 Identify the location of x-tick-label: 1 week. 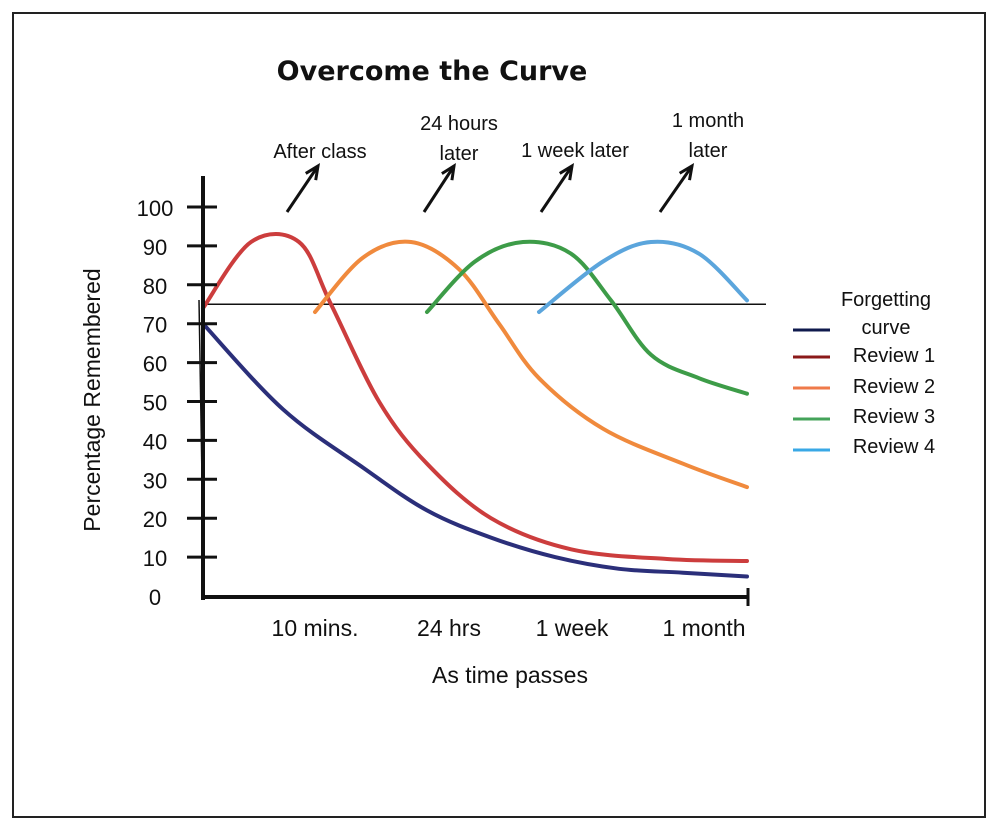
(572, 628).